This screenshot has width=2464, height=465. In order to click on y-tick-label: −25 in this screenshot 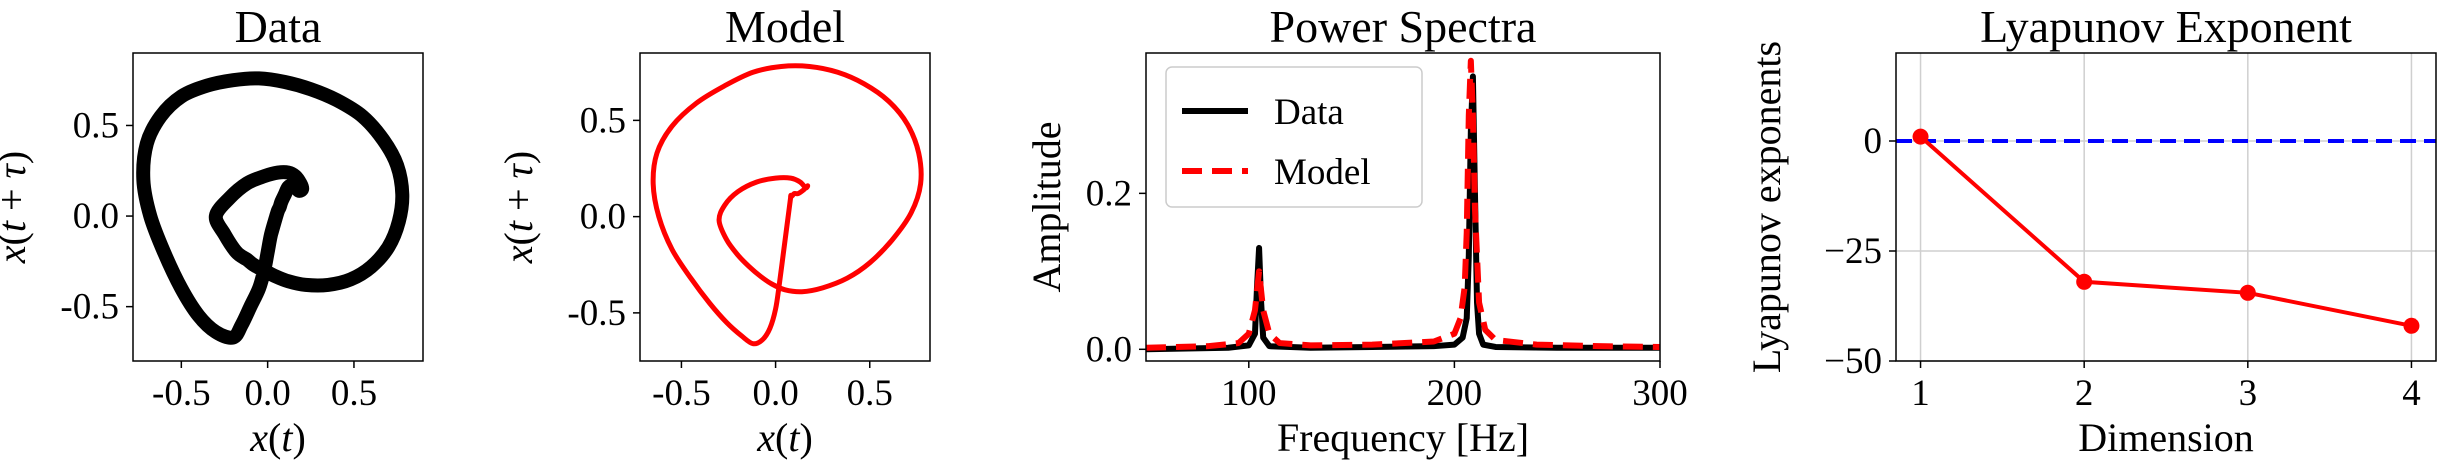, I will do `click(1853, 251)`.